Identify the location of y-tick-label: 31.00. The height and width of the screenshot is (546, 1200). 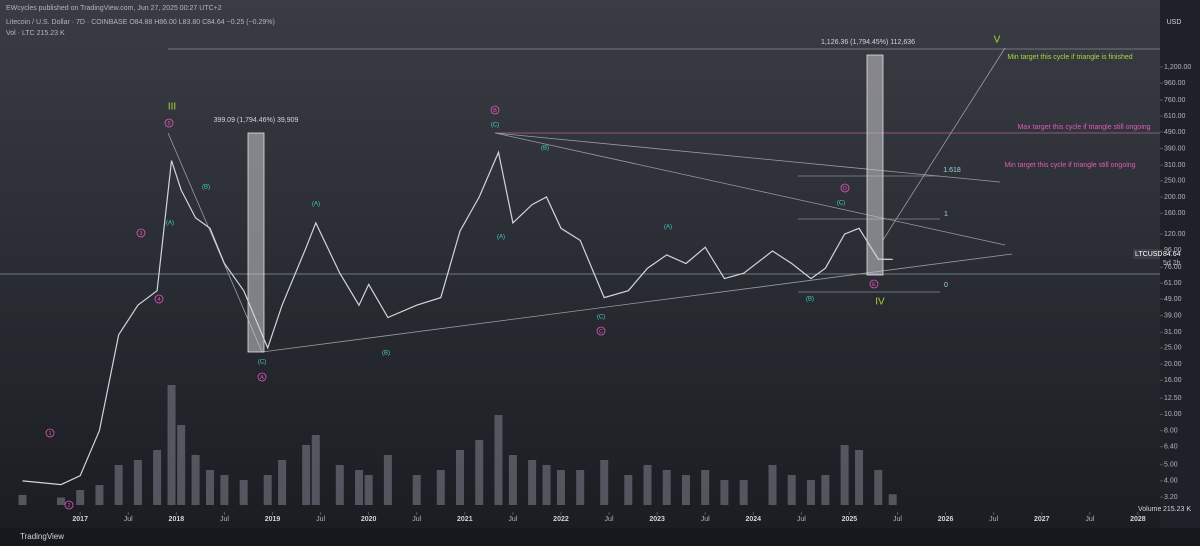
(1173, 332).